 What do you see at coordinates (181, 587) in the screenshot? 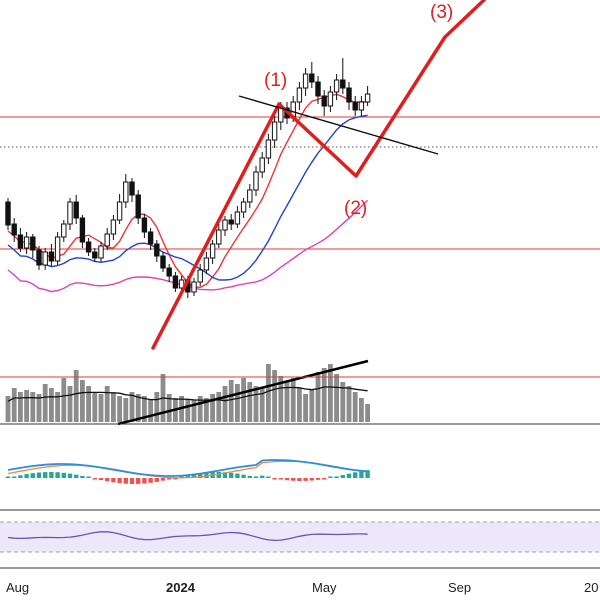
I see `x-tick-2024: 2024` at bounding box center [181, 587].